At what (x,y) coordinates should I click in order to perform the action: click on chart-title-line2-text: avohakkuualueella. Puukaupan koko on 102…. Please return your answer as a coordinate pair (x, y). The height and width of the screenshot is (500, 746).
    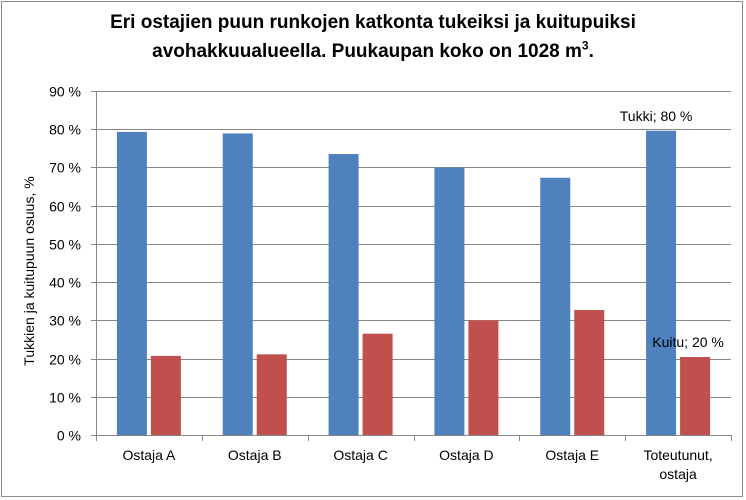
    Looking at the image, I should click on (367, 51).